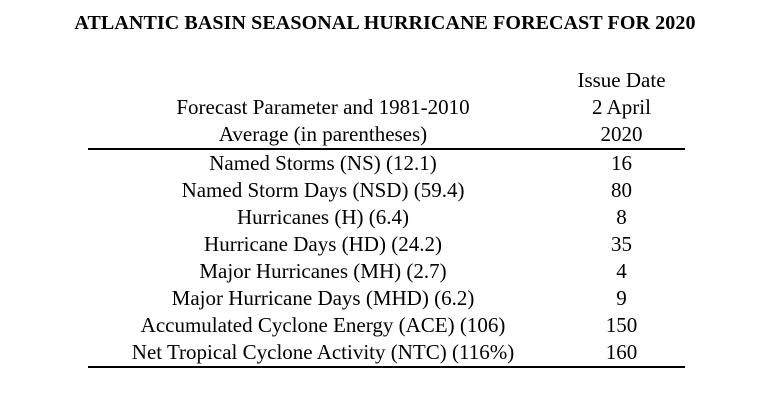 The height and width of the screenshot is (404, 770). Describe the element at coordinates (621, 163) in the screenshot. I see `value-cell: 16` at that location.